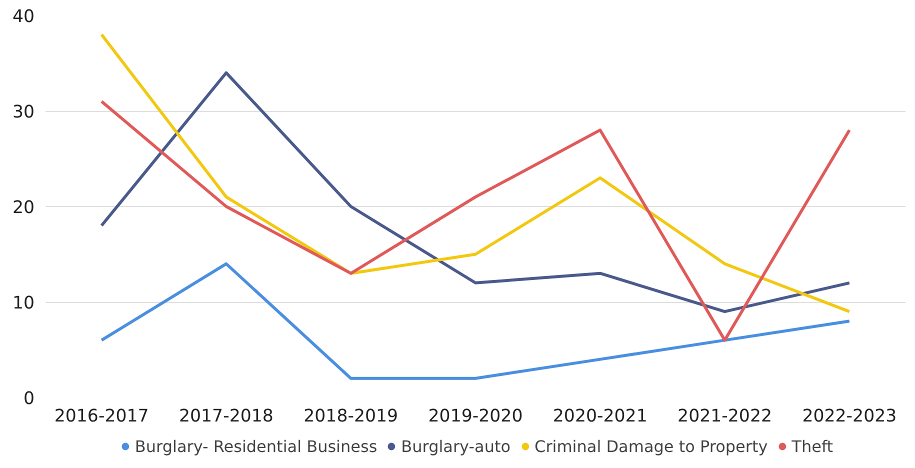  I want to click on y-tick-label: 40, so click(23, 17).